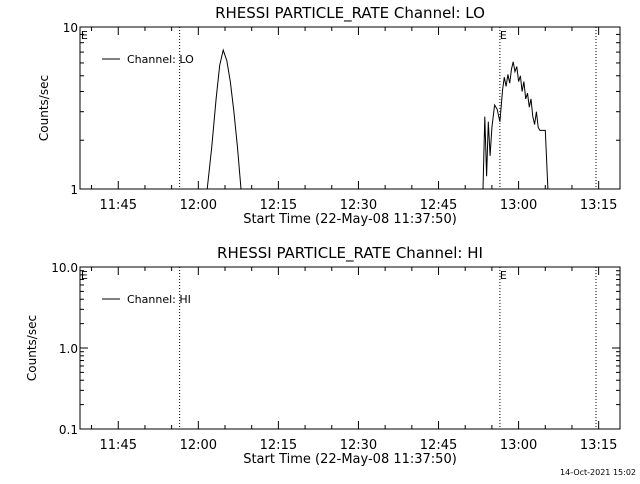 The image size is (640, 484). Describe the element at coordinates (160, 59) in the screenshot. I see `legend-label: Channel: LO` at that location.